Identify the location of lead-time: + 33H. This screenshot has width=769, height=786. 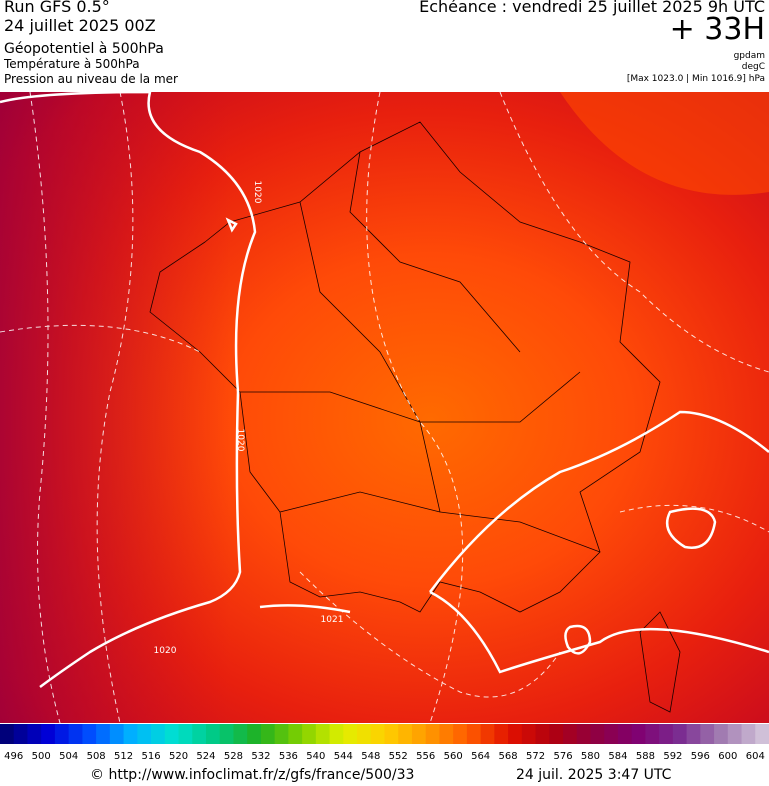
(717, 29).